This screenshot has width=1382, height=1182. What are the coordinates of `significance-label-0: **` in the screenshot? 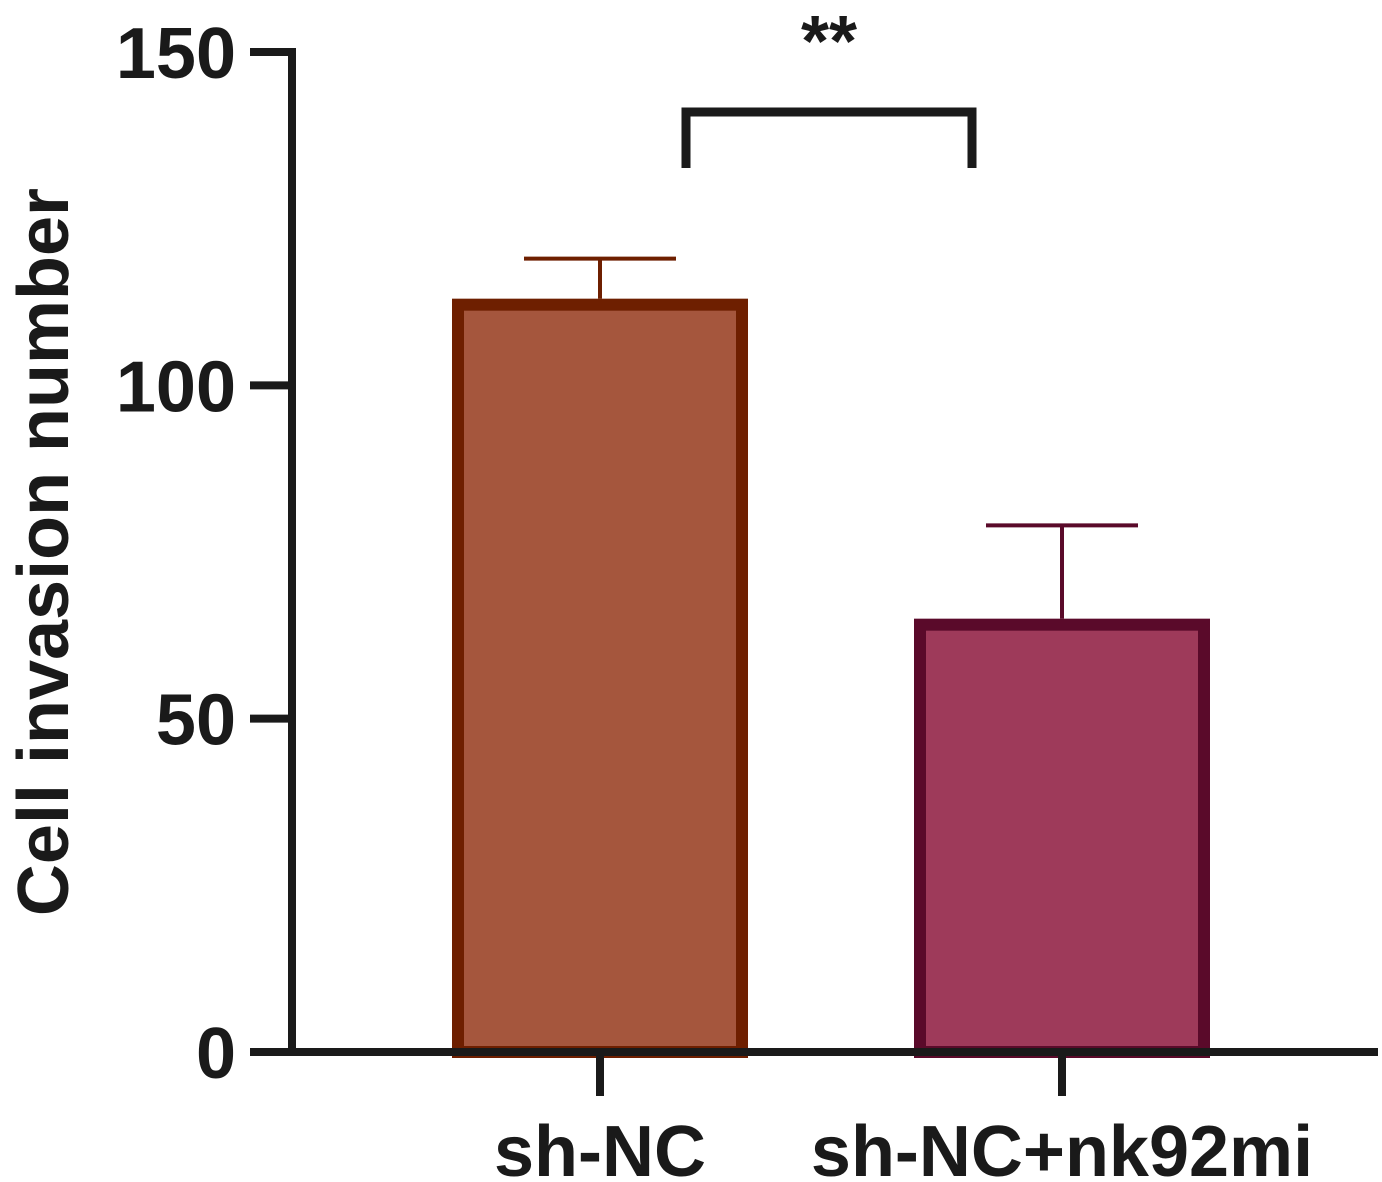 It's located at (829, 42).